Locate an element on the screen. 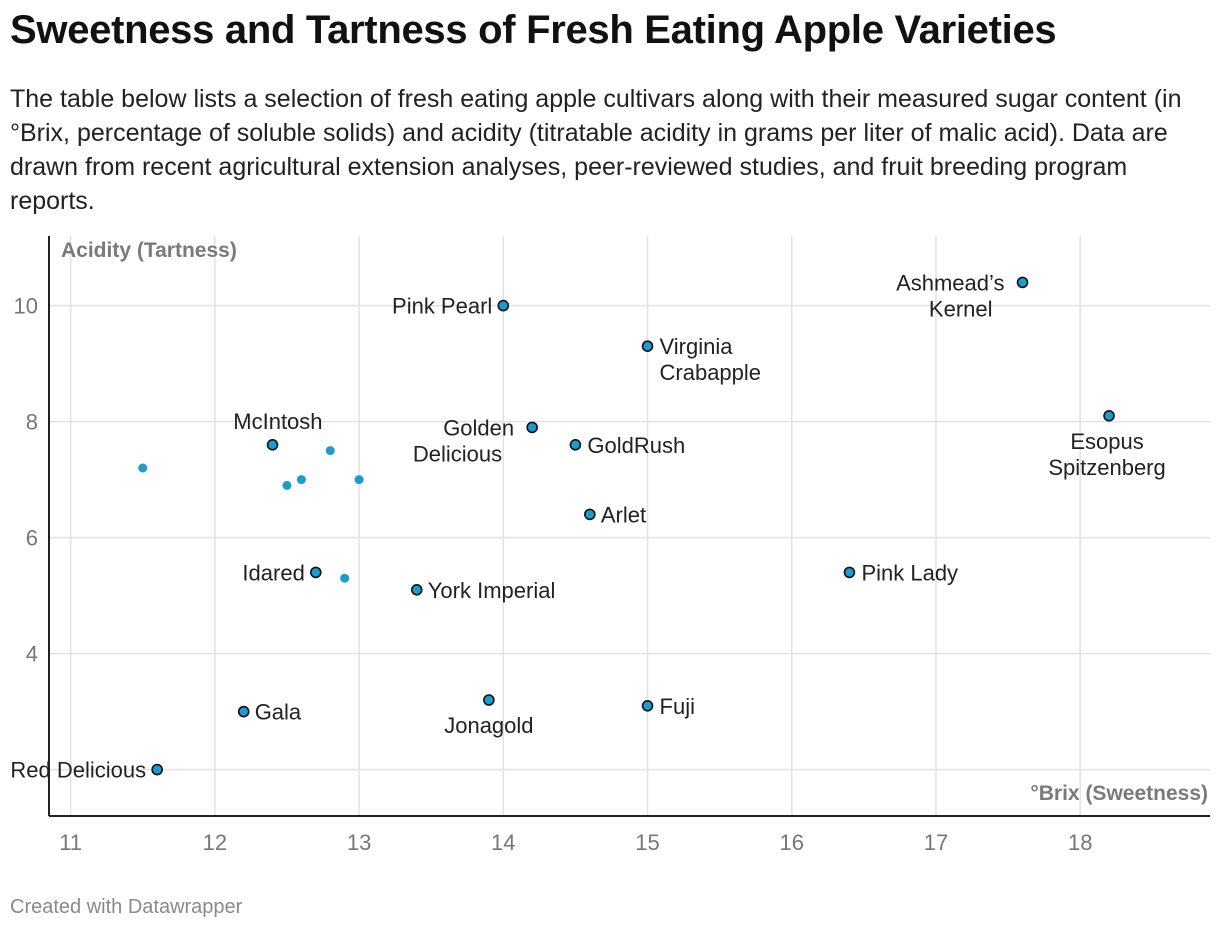  point-label: Ashmead’s Kernel is located at coordinates (950, 295).